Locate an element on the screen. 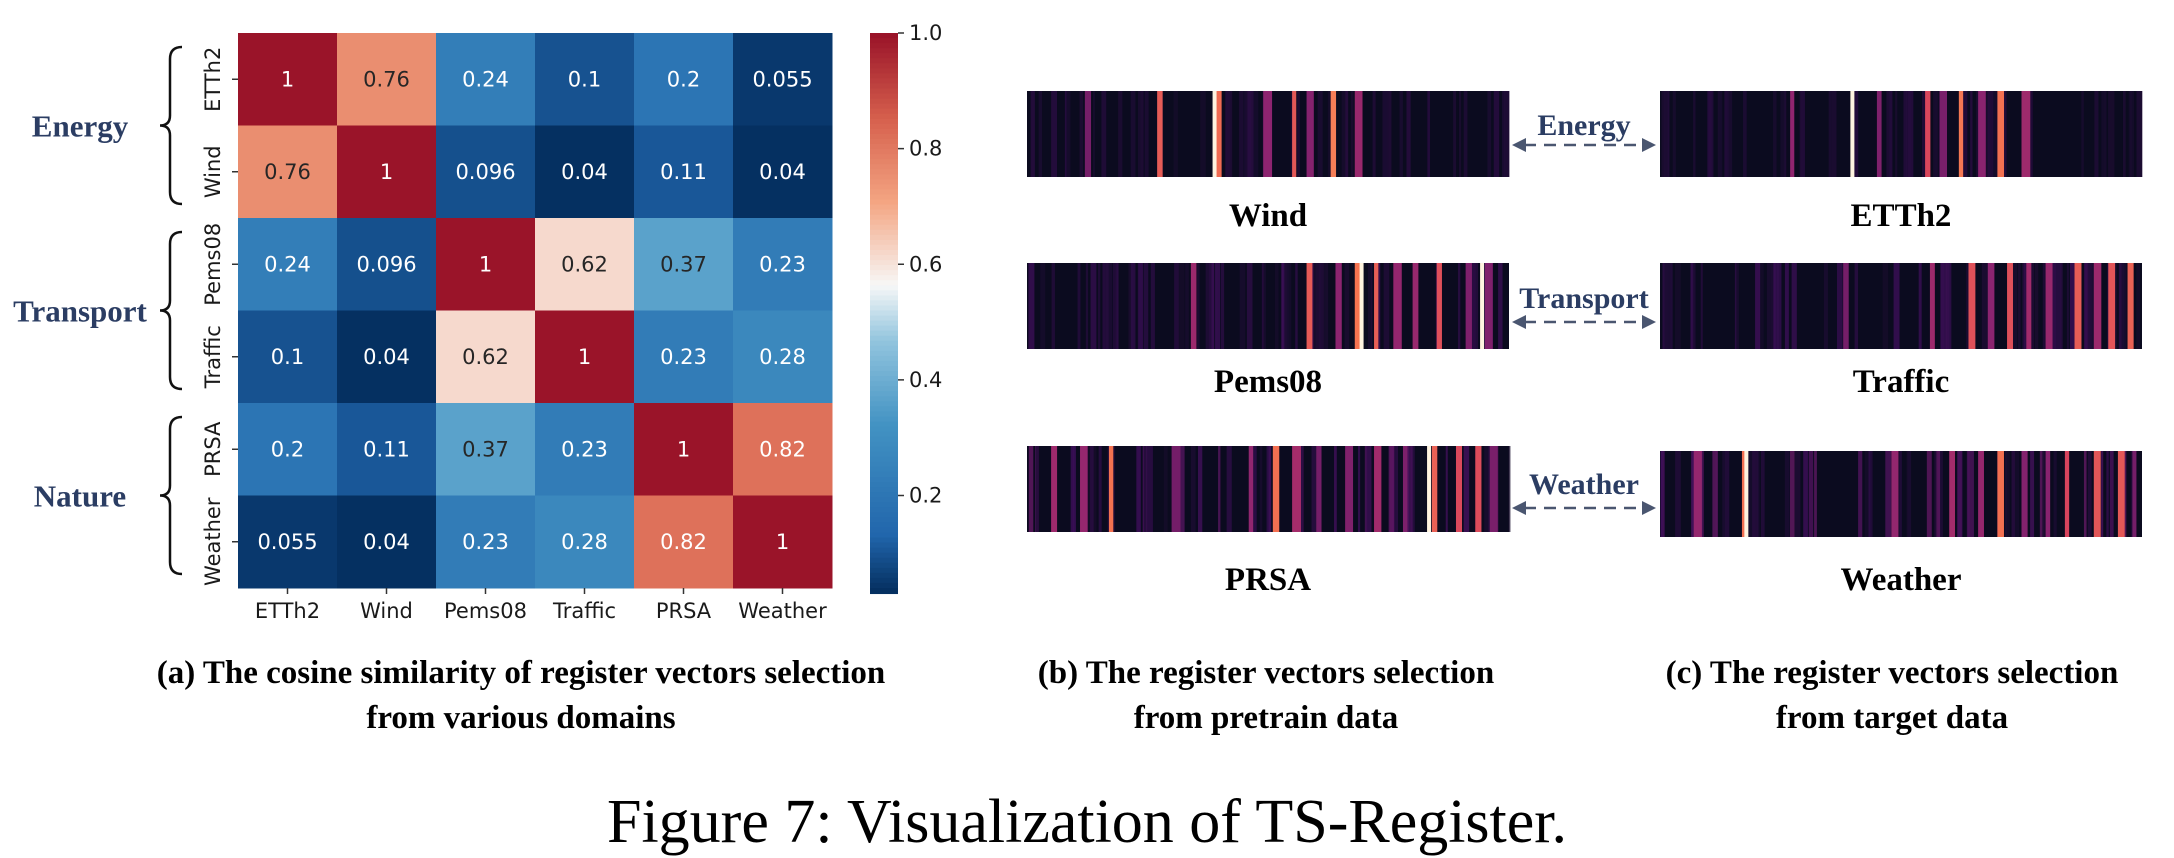 The width and height of the screenshot is (2174, 858). heatmap-cell-label: 0.76 is located at coordinates (287, 172).